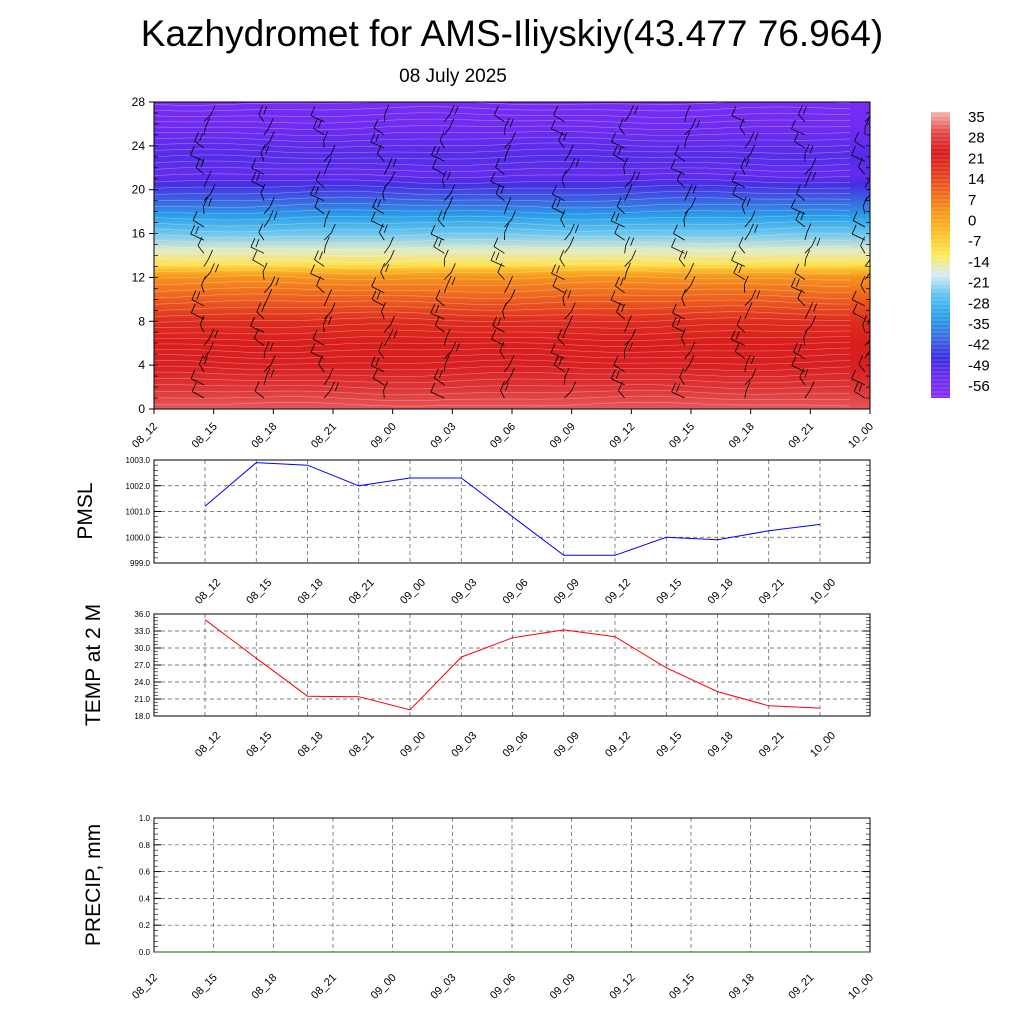 The width and height of the screenshot is (1024, 1024). Describe the element at coordinates (972, 200) in the screenshot. I see `colorbar-label: 7` at that location.